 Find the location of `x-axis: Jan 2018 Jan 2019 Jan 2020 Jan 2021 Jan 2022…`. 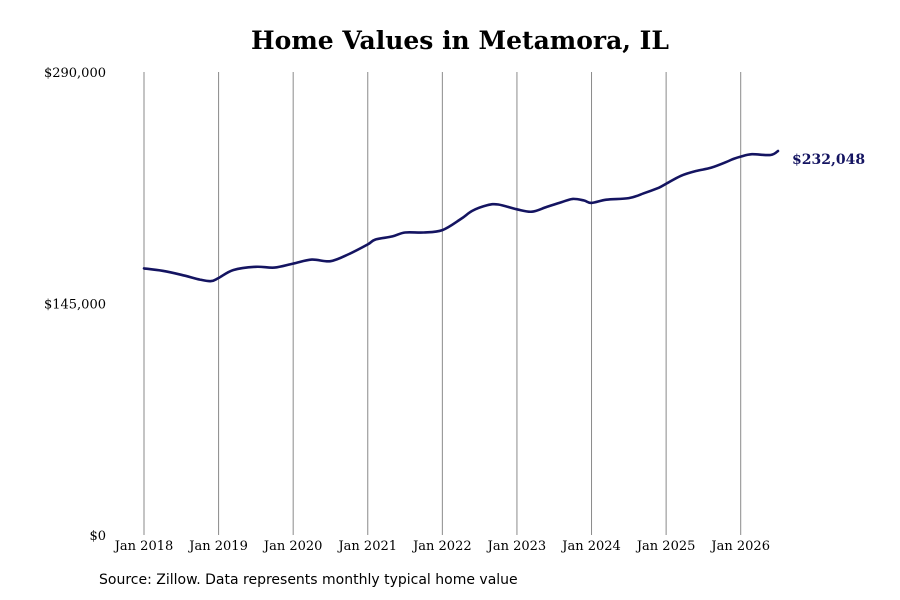

x-axis: Jan 2018 Jan 2019 Jan 2020 Jan 2021 Jan 2022… is located at coordinates (441, 546).